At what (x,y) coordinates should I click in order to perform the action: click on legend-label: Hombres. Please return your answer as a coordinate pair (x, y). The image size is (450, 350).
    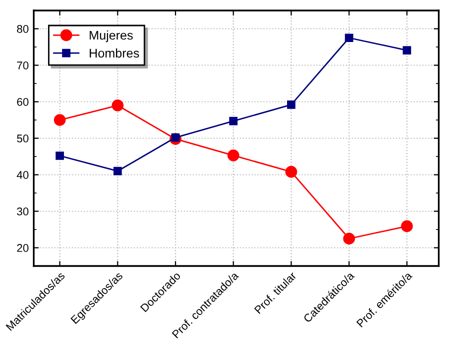
    Looking at the image, I should click on (115, 53).